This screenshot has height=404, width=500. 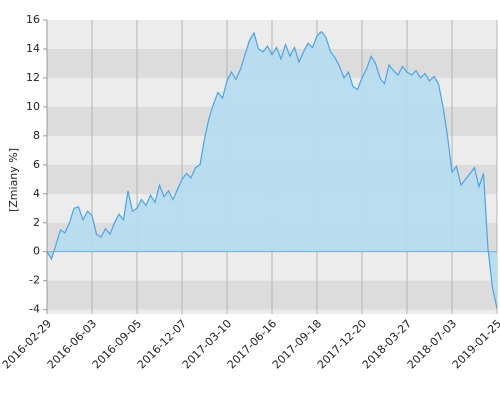 I want to click on y-tick-label: 10, so click(x=33, y=106).